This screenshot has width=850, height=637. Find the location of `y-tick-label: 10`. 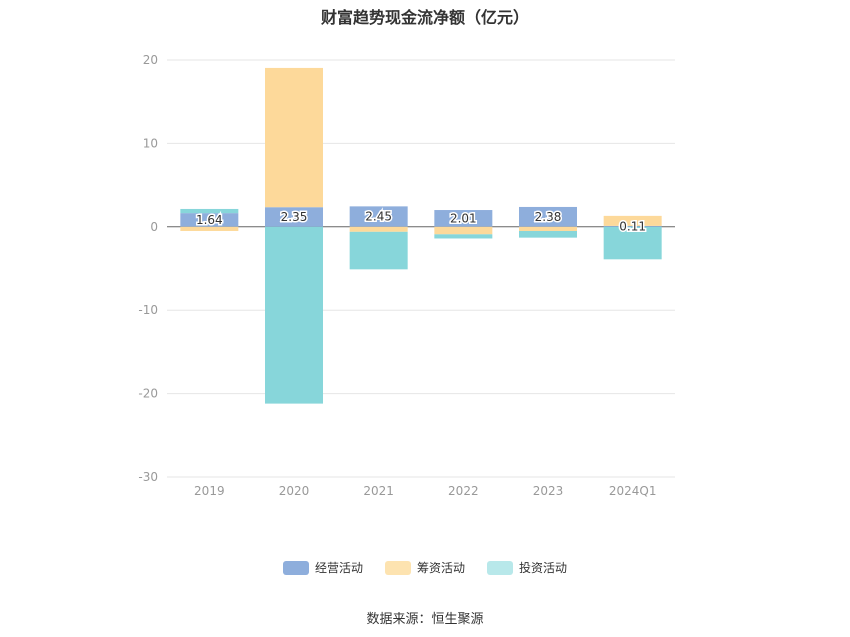

y-tick-label: 10 is located at coordinates (150, 143).